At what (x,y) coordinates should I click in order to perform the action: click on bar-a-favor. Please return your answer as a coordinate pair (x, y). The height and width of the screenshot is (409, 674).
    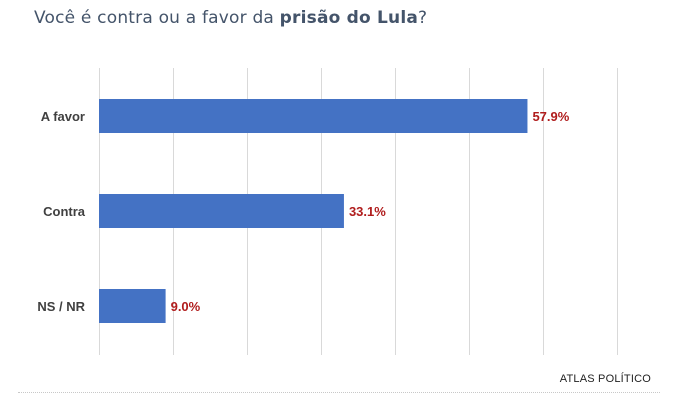
    Looking at the image, I should click on (313, 116).